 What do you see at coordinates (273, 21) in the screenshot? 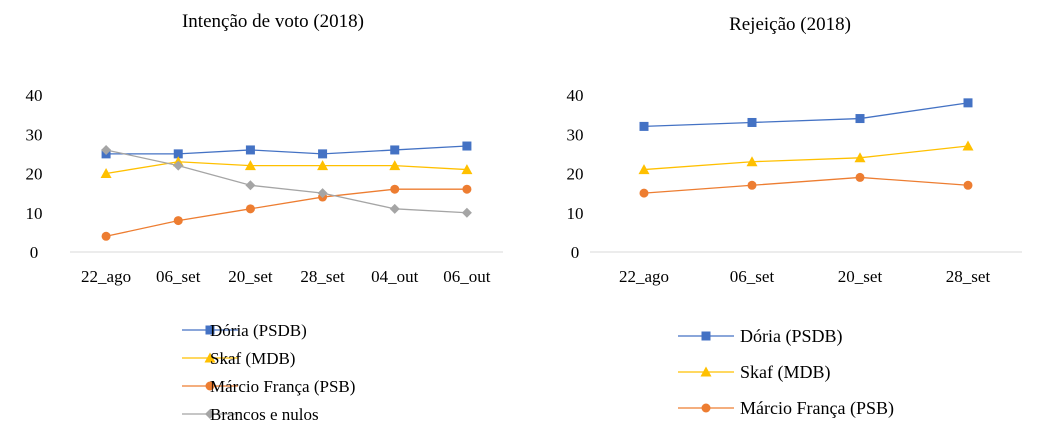
I see `chart-title: Intenção de voto (2018)` at bounding box center [273, 21].